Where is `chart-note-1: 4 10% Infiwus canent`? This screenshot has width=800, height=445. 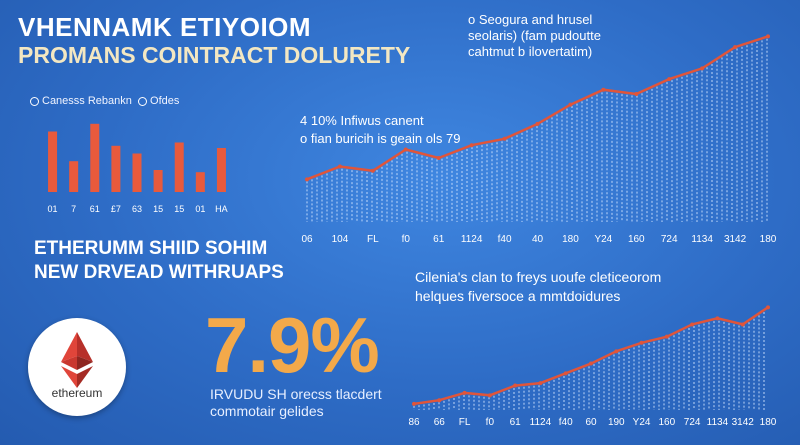 chart-note-1: 4 10% Infiwus canent is located at coordinates (362, 120).